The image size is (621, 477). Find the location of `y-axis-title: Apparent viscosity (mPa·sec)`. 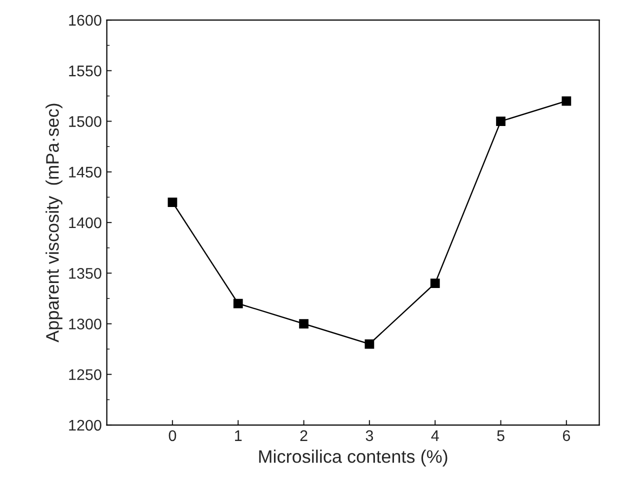

y-axis-title: Apparent viscosity (mPa·sec) is located at coordinates (54, 223).